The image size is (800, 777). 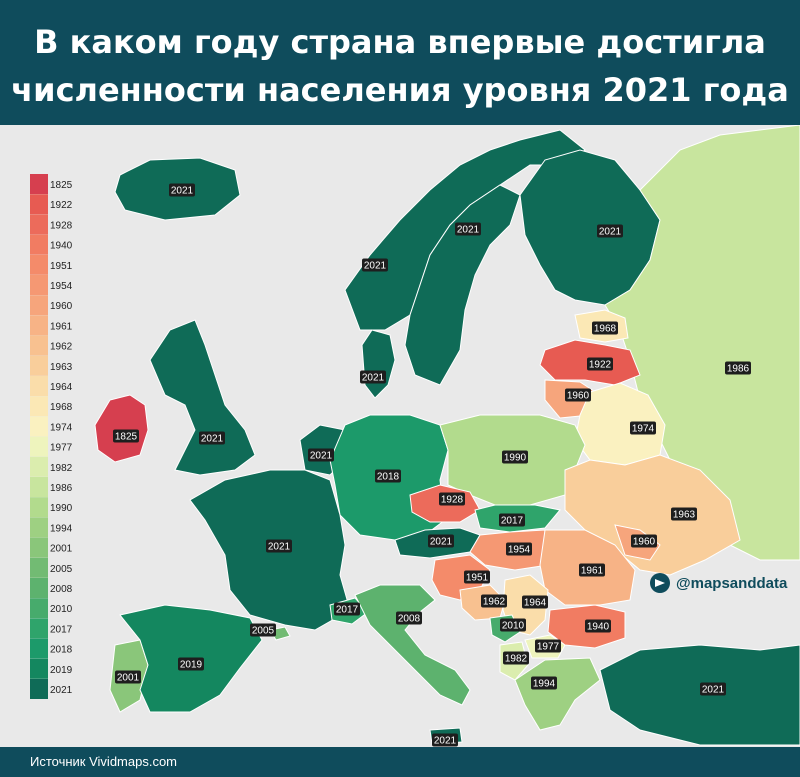 I want to click on legend-label: 1960, so click(x=61, y=306).